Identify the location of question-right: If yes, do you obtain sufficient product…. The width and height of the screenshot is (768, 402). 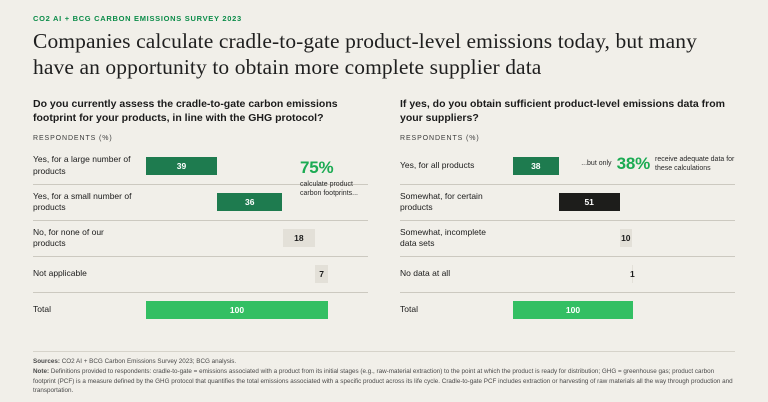
(562, 111).